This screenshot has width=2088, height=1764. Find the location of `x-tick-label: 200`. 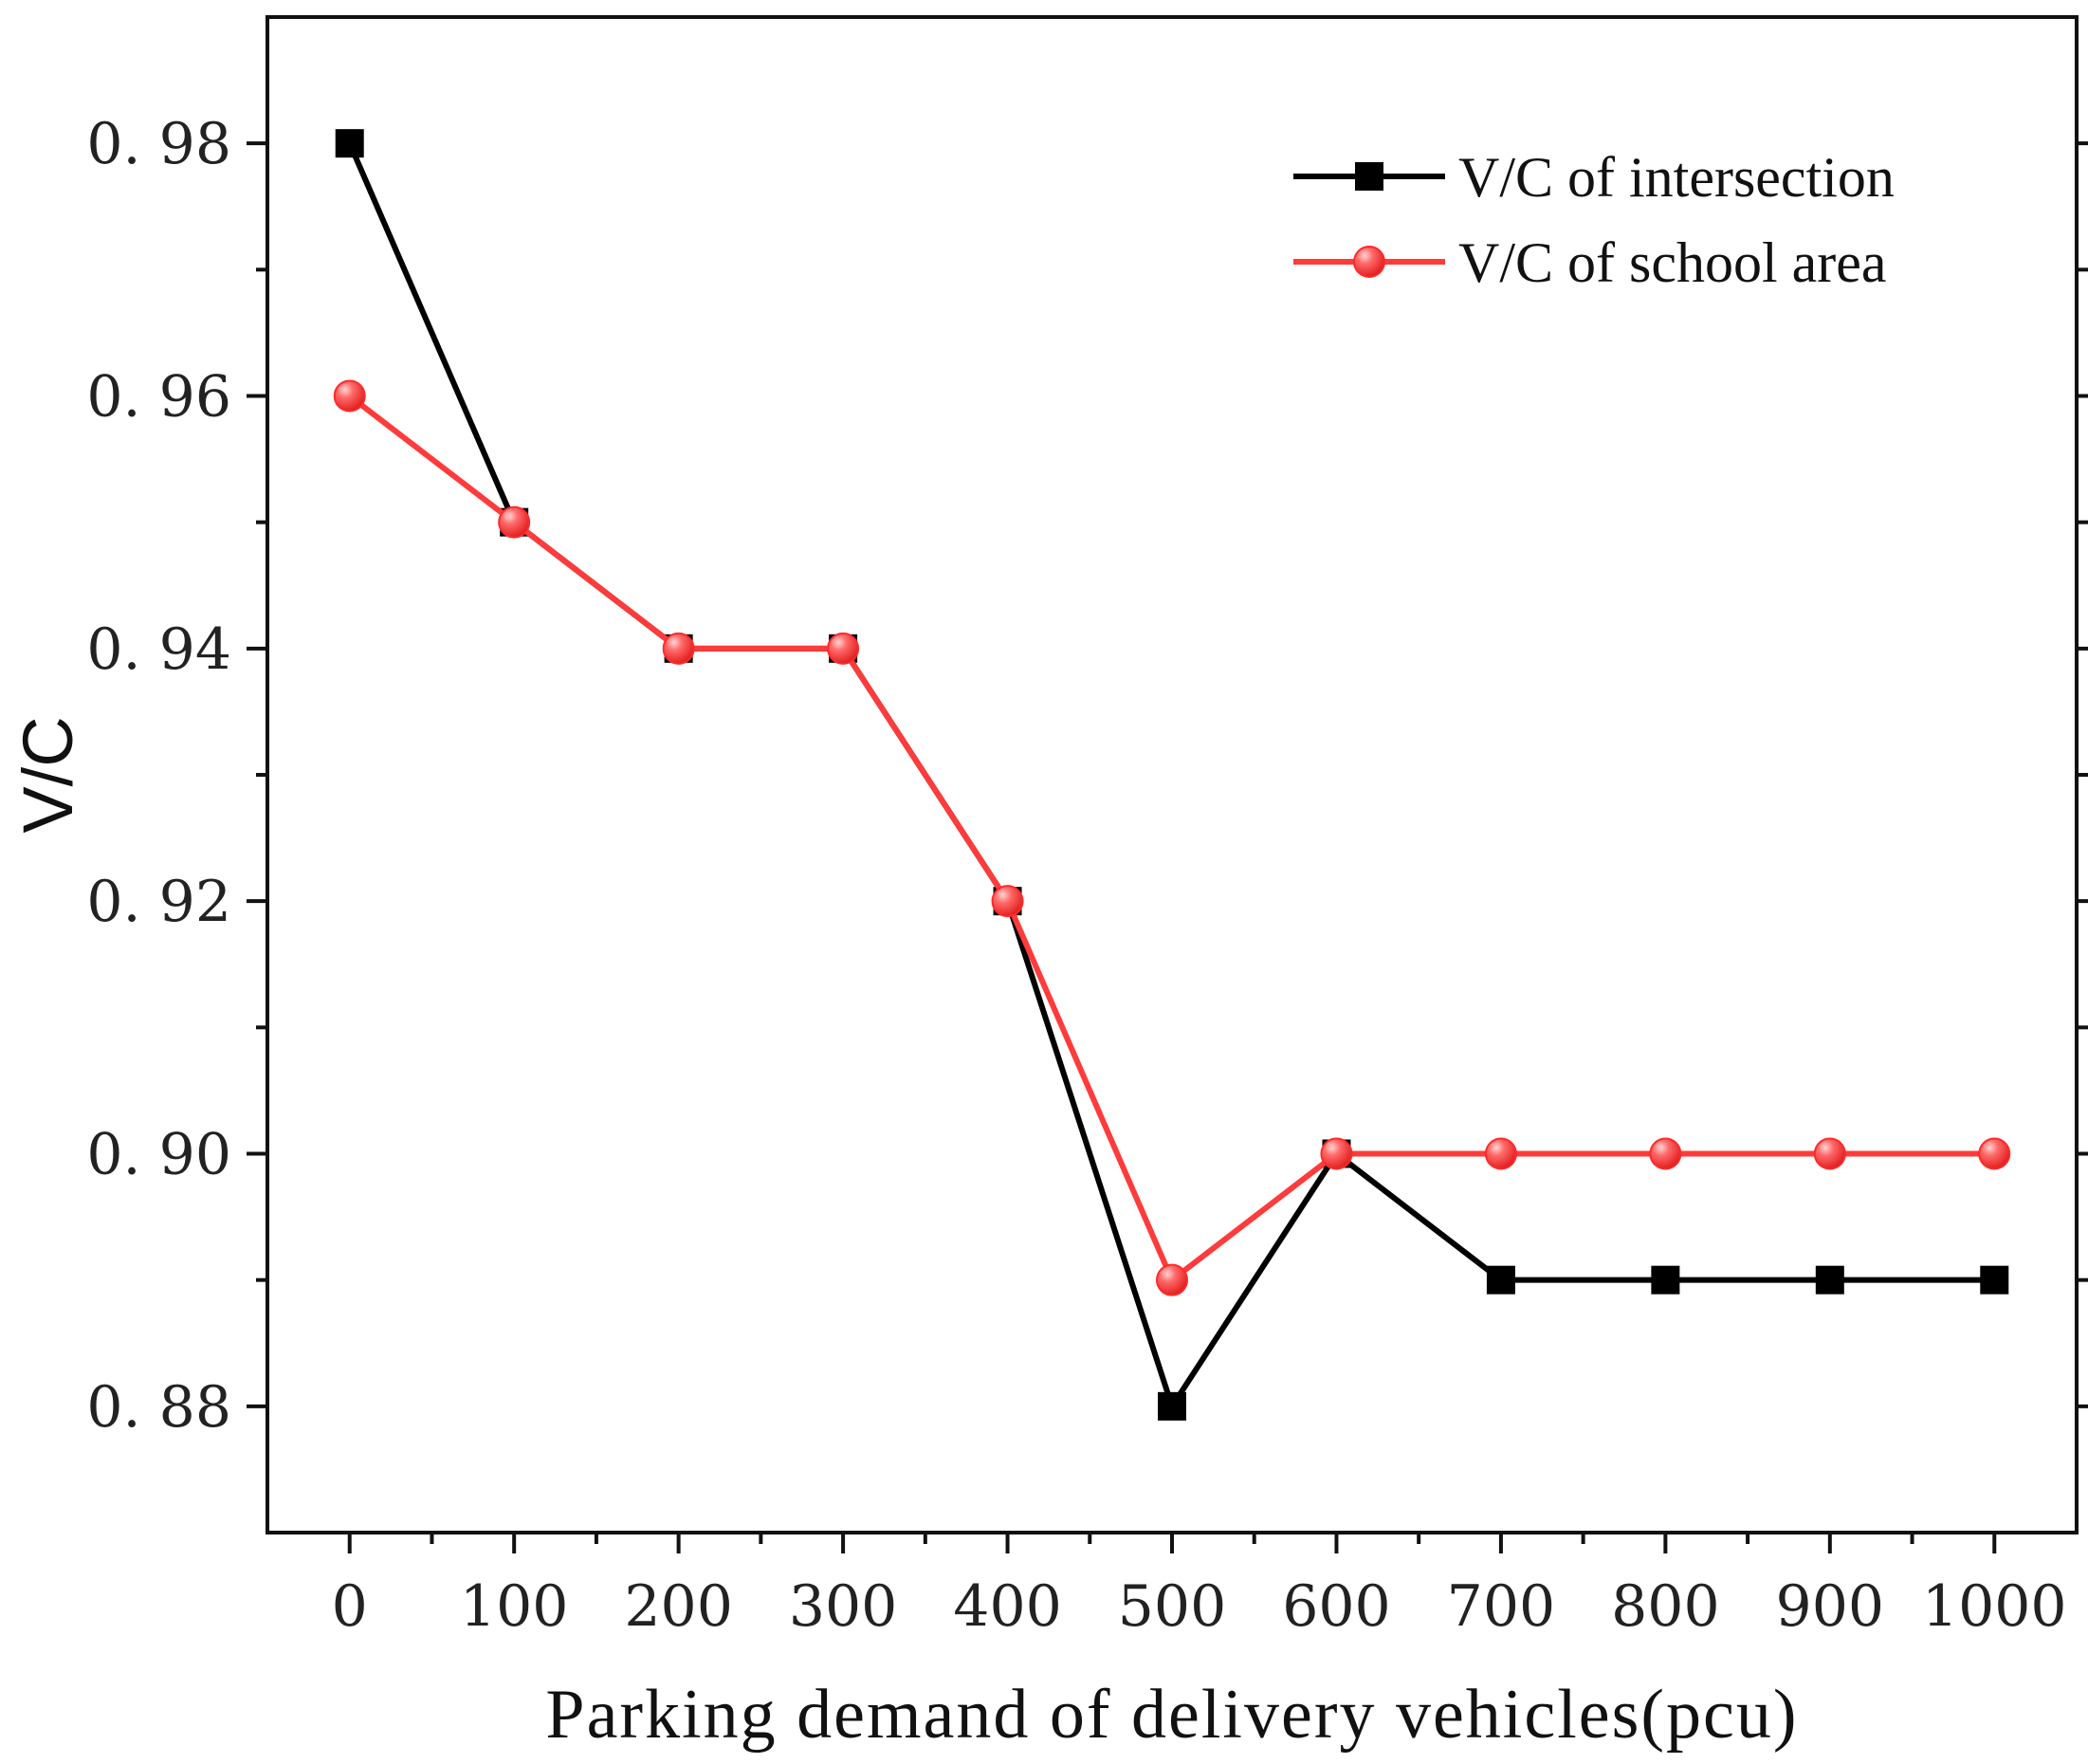

x-tick-label: 200 is located at coordinates (678, 1606).